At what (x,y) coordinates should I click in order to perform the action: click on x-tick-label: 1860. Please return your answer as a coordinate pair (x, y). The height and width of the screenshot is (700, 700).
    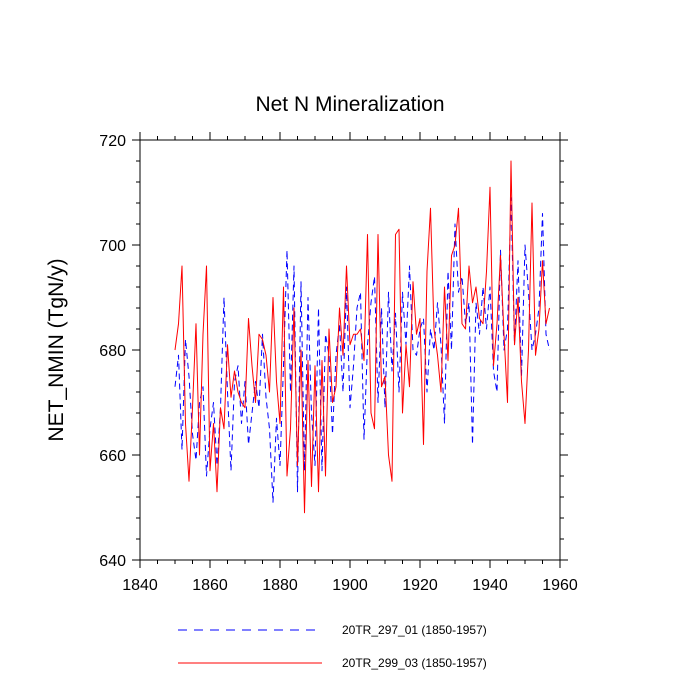
    Looking at the image, I should click on (210, 585).